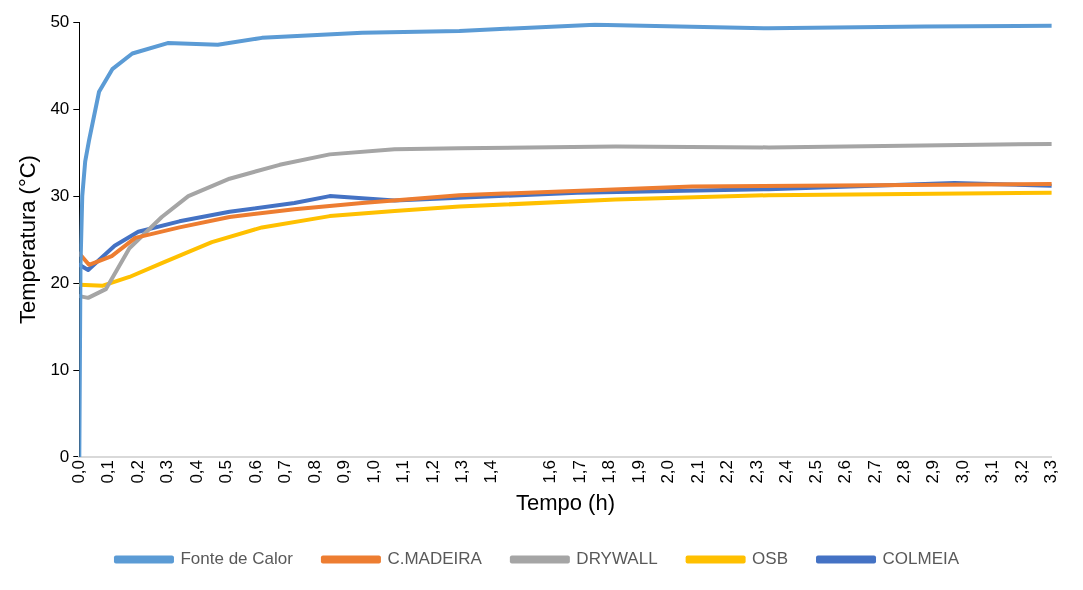 The image size is (1083, 590). Describe the element at coordinates (226, 471) in the screenshot. I see `x-tick-label: 0,5` at that location.